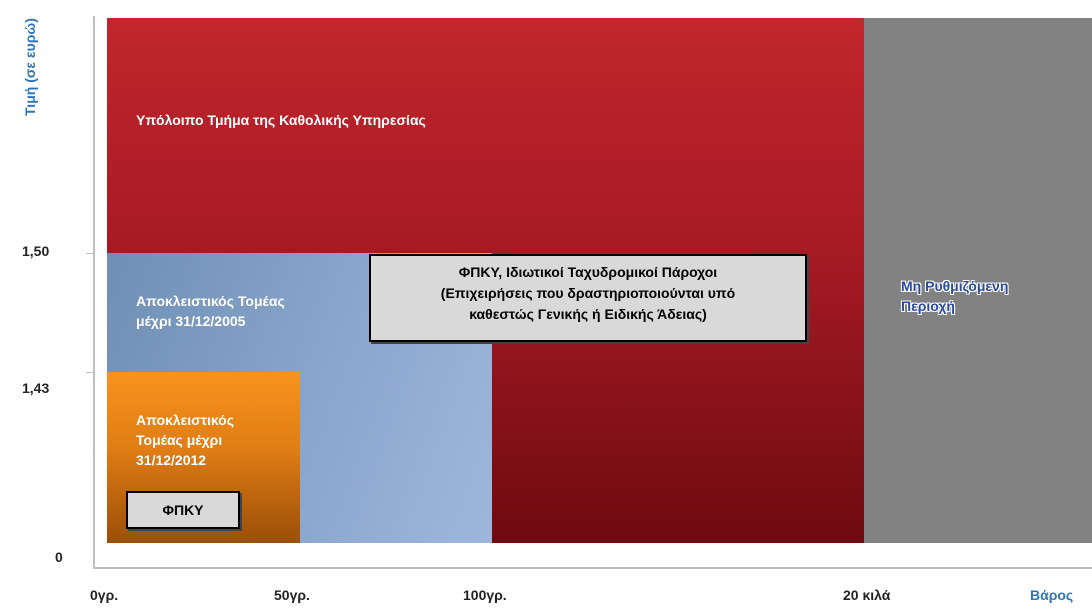  I want to click on x-axis-label: Βάρος, so click(1052, 595).